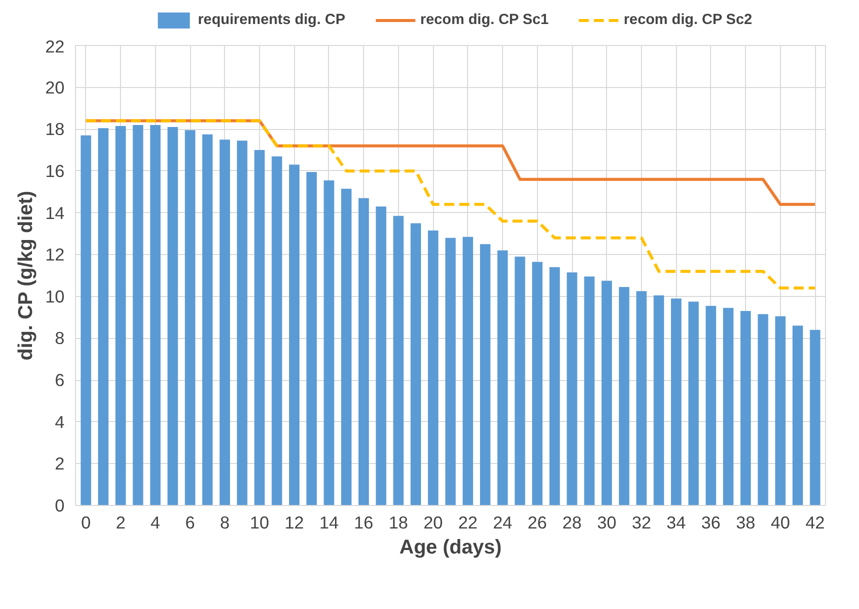 The image size is (859, 609). Describe the element at coordinates (55, 212) in the screenshot. I see `y-tick-label: 14` at that location.